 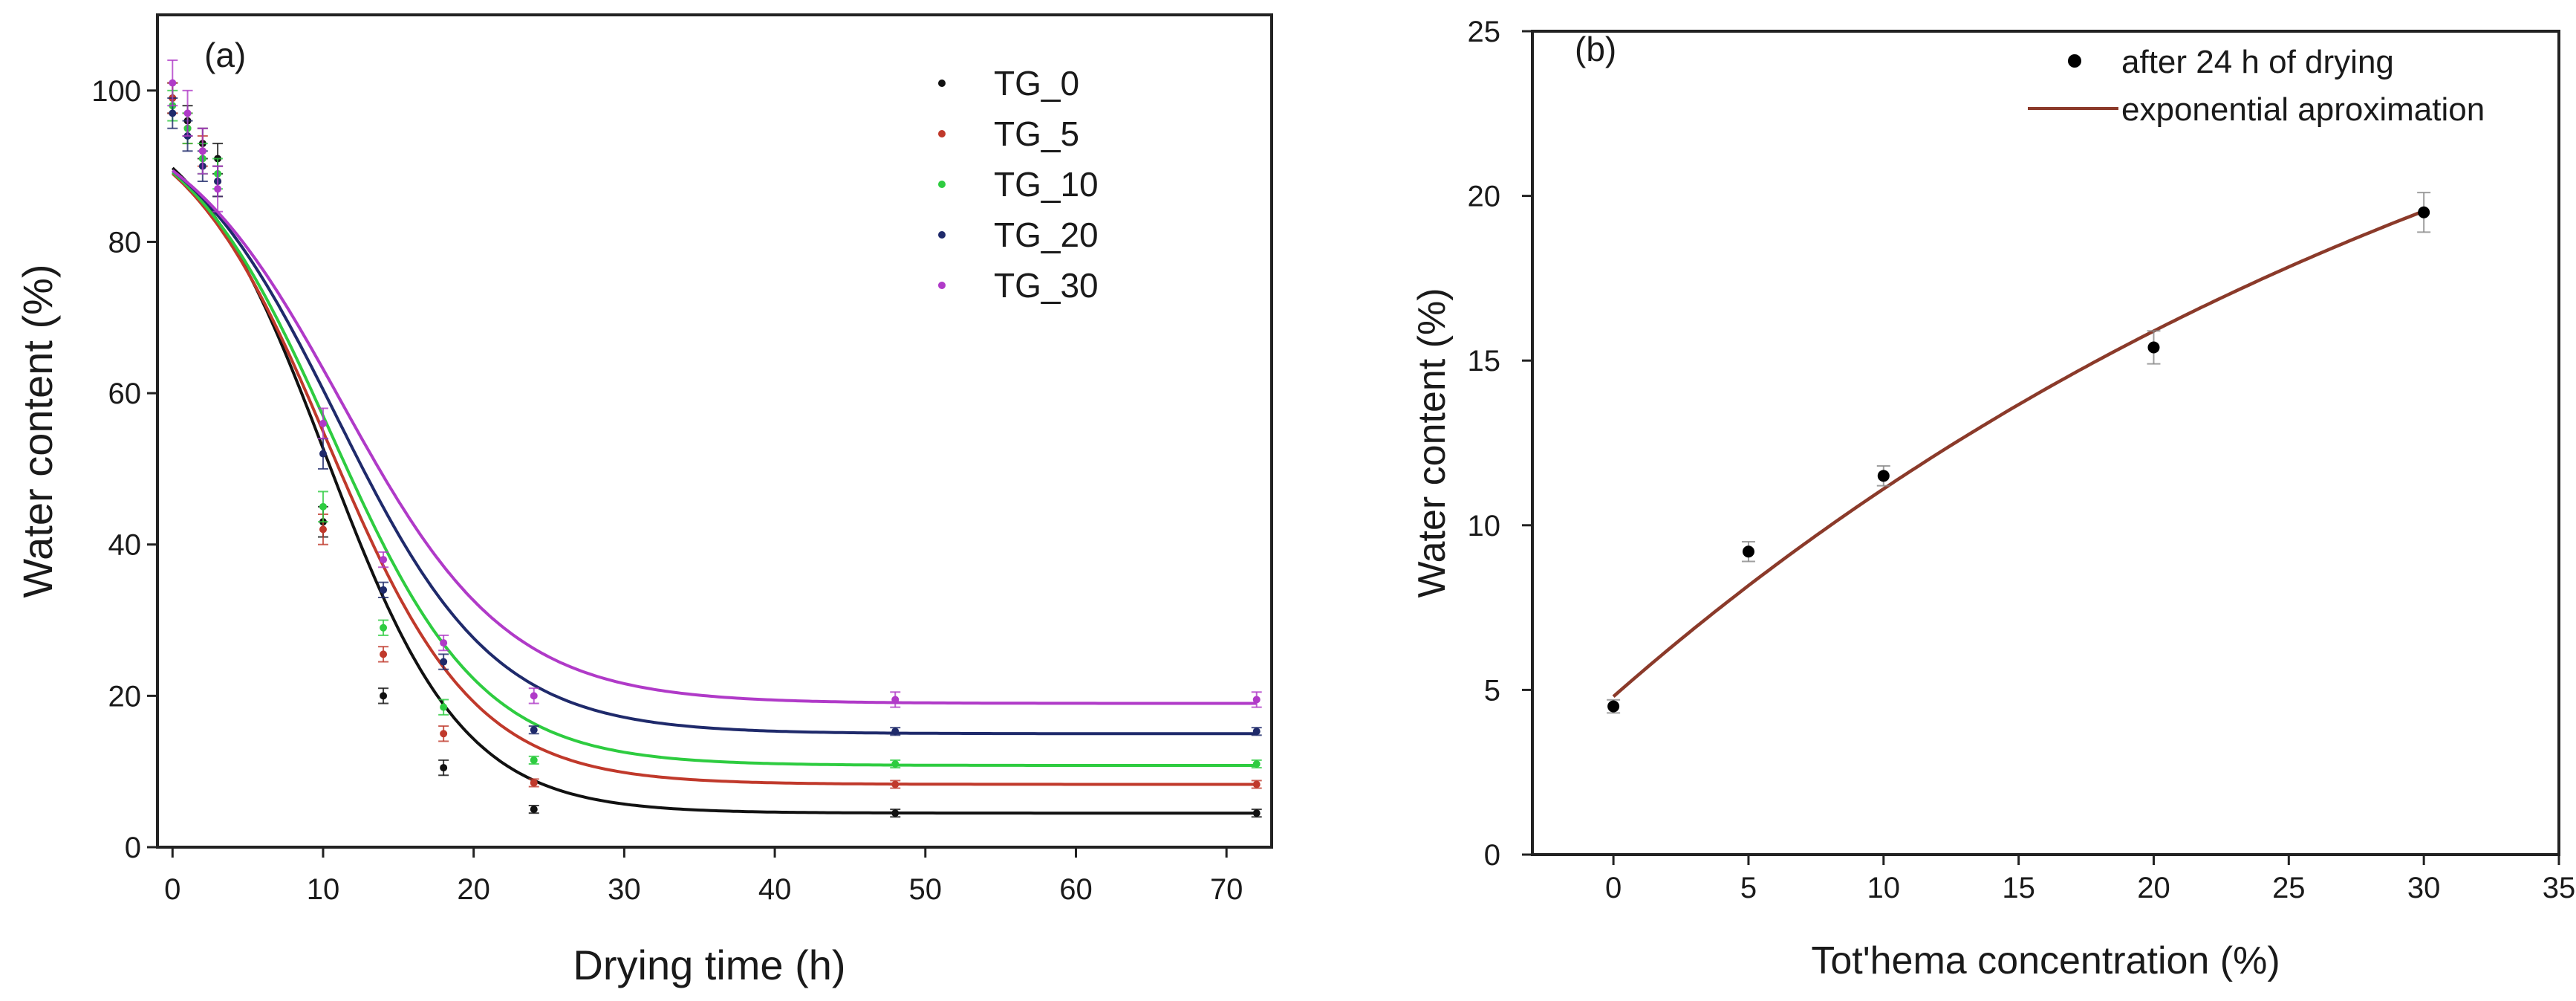 I want to click on panel-a-label: (a), so click(x=225, y=55).